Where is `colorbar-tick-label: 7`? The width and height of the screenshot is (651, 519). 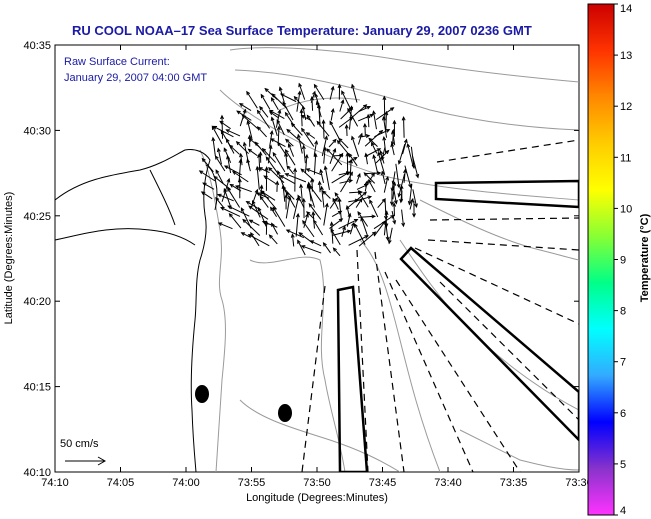
colorbar-tick-label: 7 is located at coordinates (623, 363).